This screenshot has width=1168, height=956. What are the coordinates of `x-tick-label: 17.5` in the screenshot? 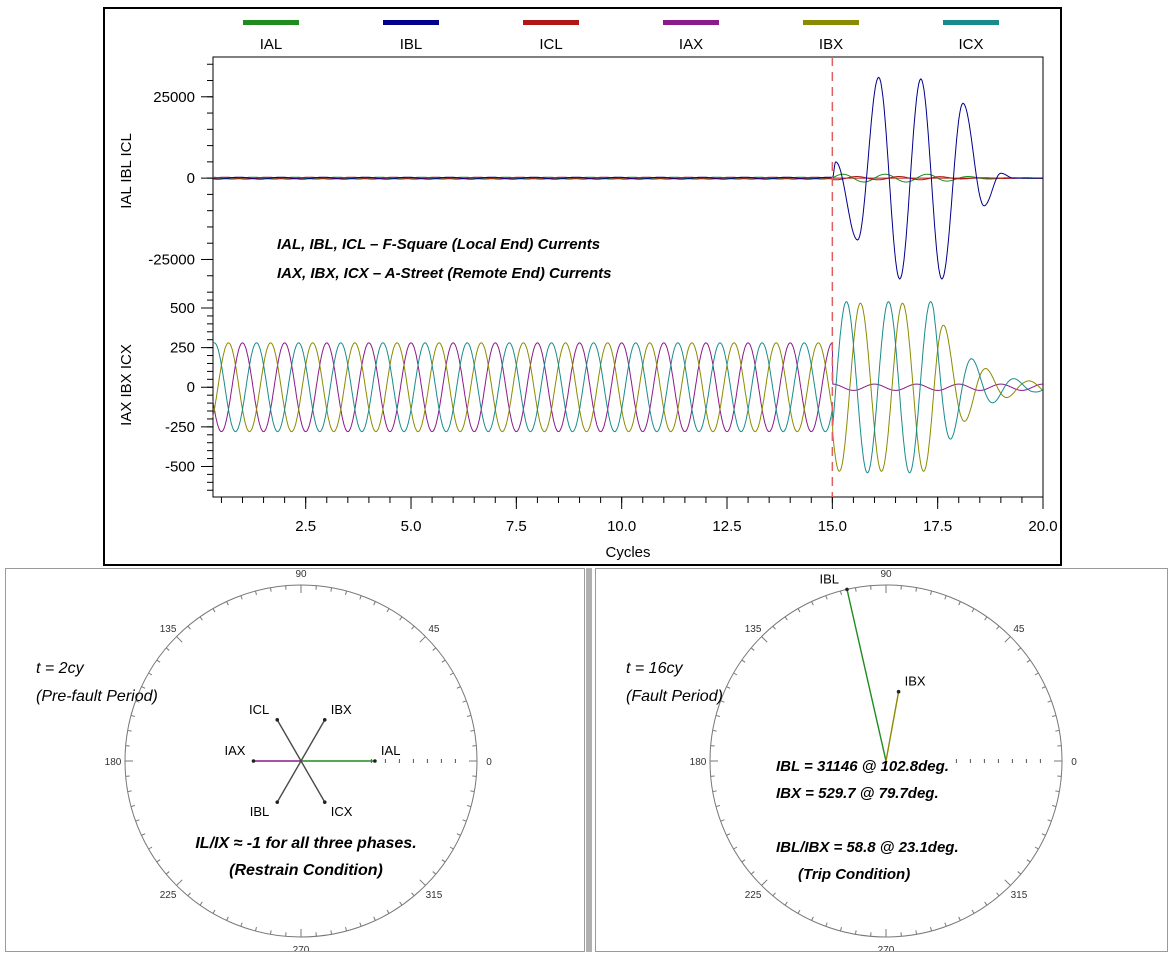 It's located at (937, 526).